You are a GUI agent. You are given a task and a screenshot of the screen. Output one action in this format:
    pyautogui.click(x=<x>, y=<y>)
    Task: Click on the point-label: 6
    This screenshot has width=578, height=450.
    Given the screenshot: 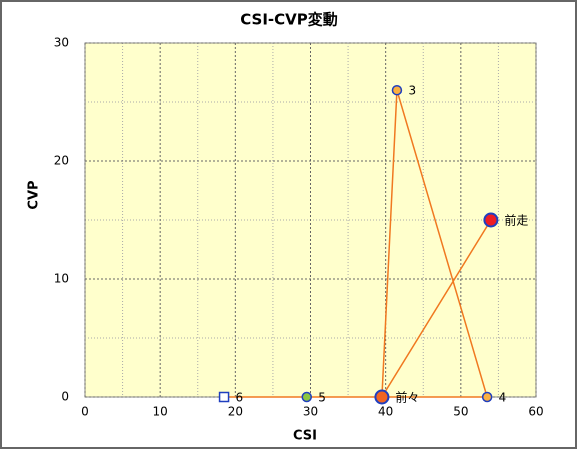 What is the action you would take?
    pyautogui.click(x=240, y=398)
    